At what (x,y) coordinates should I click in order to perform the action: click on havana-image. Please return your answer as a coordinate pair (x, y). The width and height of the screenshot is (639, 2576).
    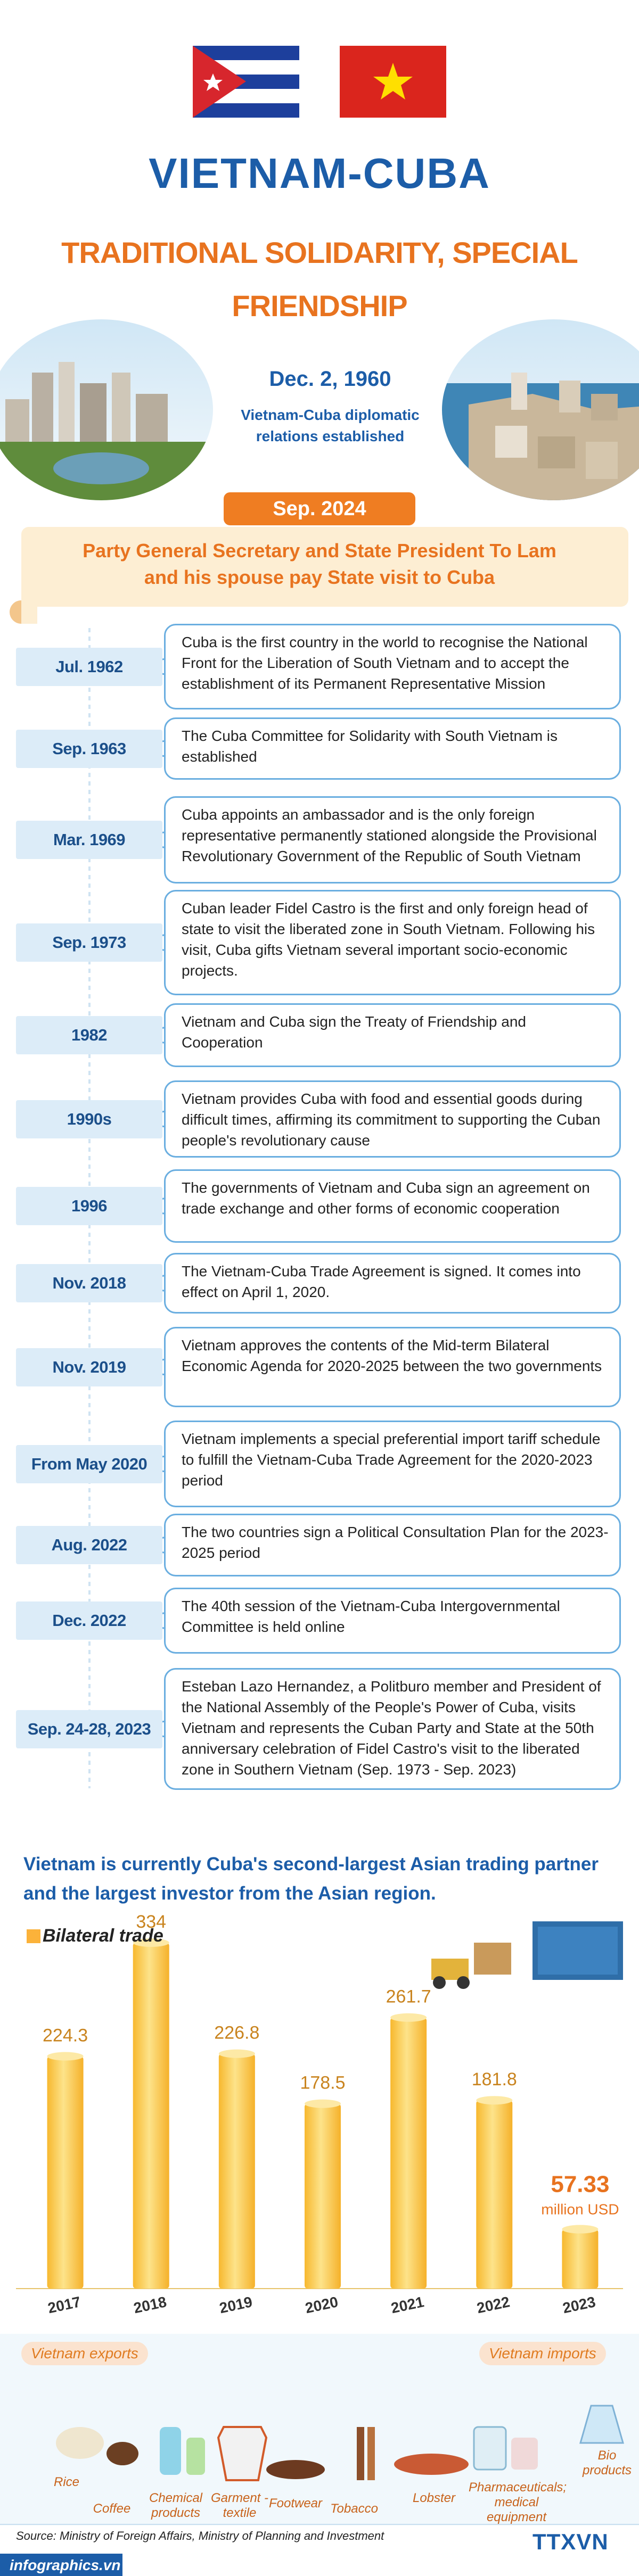
    Looking at the image, I should click on (540, 410).